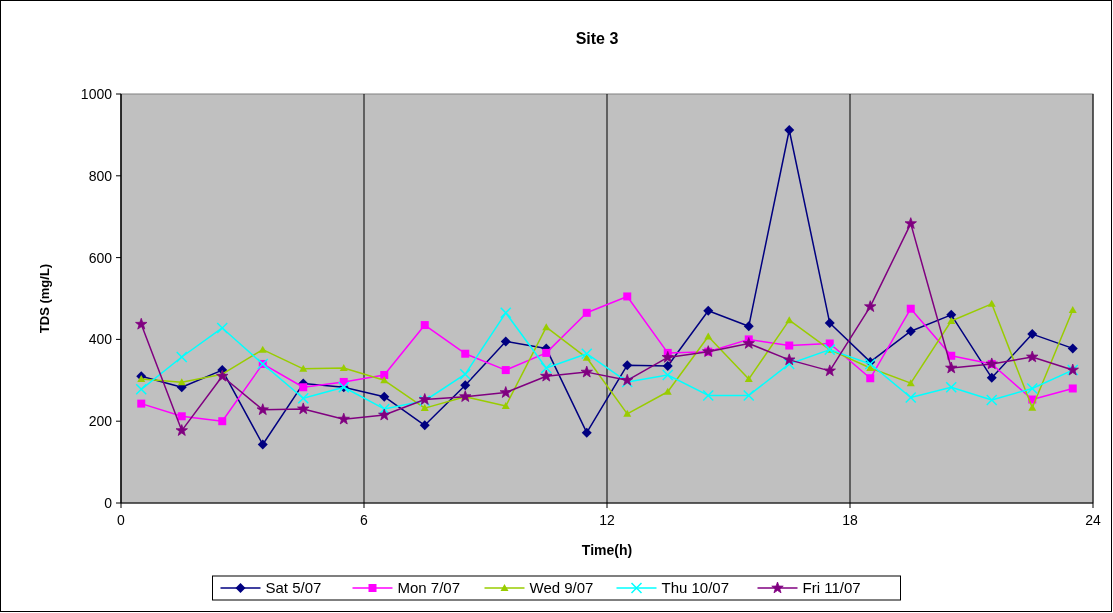 Image resolution: width=1113 pixels, height=613 pixels. What do you see at coordinates (293, 587) in the screenshot?
I see `legend-label: Sat 5/07` at bounding box center [293, 587].